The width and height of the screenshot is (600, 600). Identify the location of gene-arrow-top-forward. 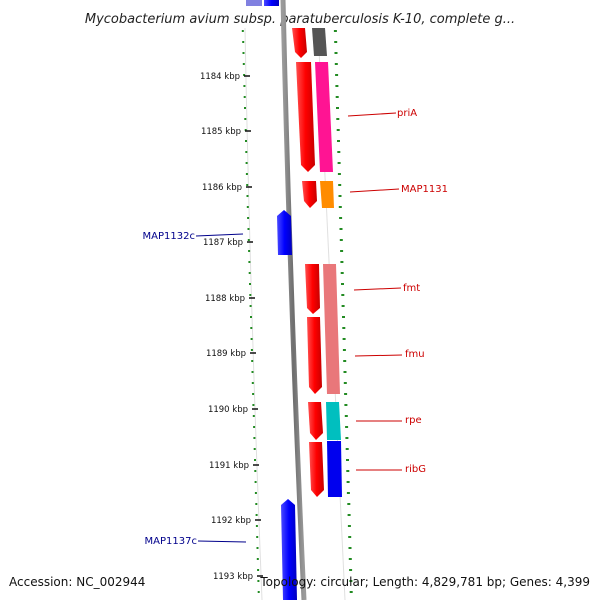
(299, 43).